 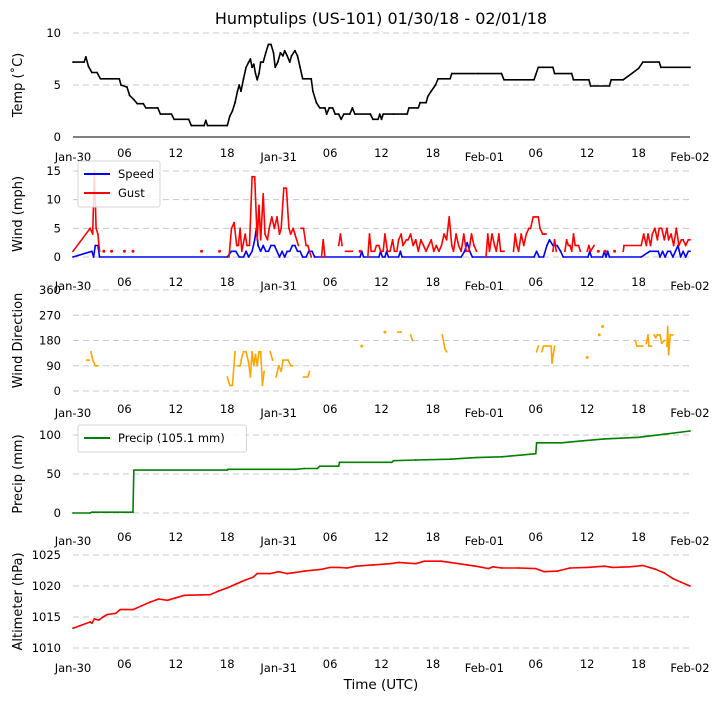 What do you see at coordinates (381, 18) in the screenshot?
I see `chart-title: Humptulips (US-101) 01/30/18 - 02/01/18` at bounding box center [381, 18].